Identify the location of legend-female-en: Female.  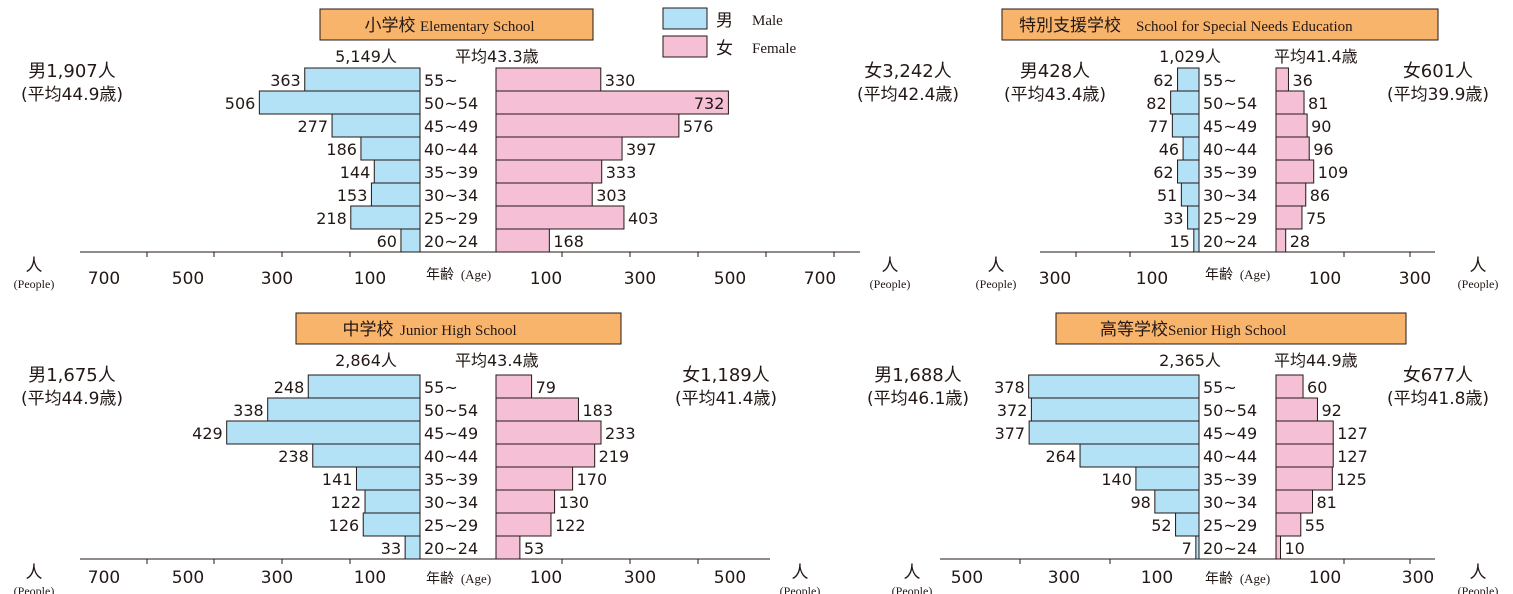
(774, 49).